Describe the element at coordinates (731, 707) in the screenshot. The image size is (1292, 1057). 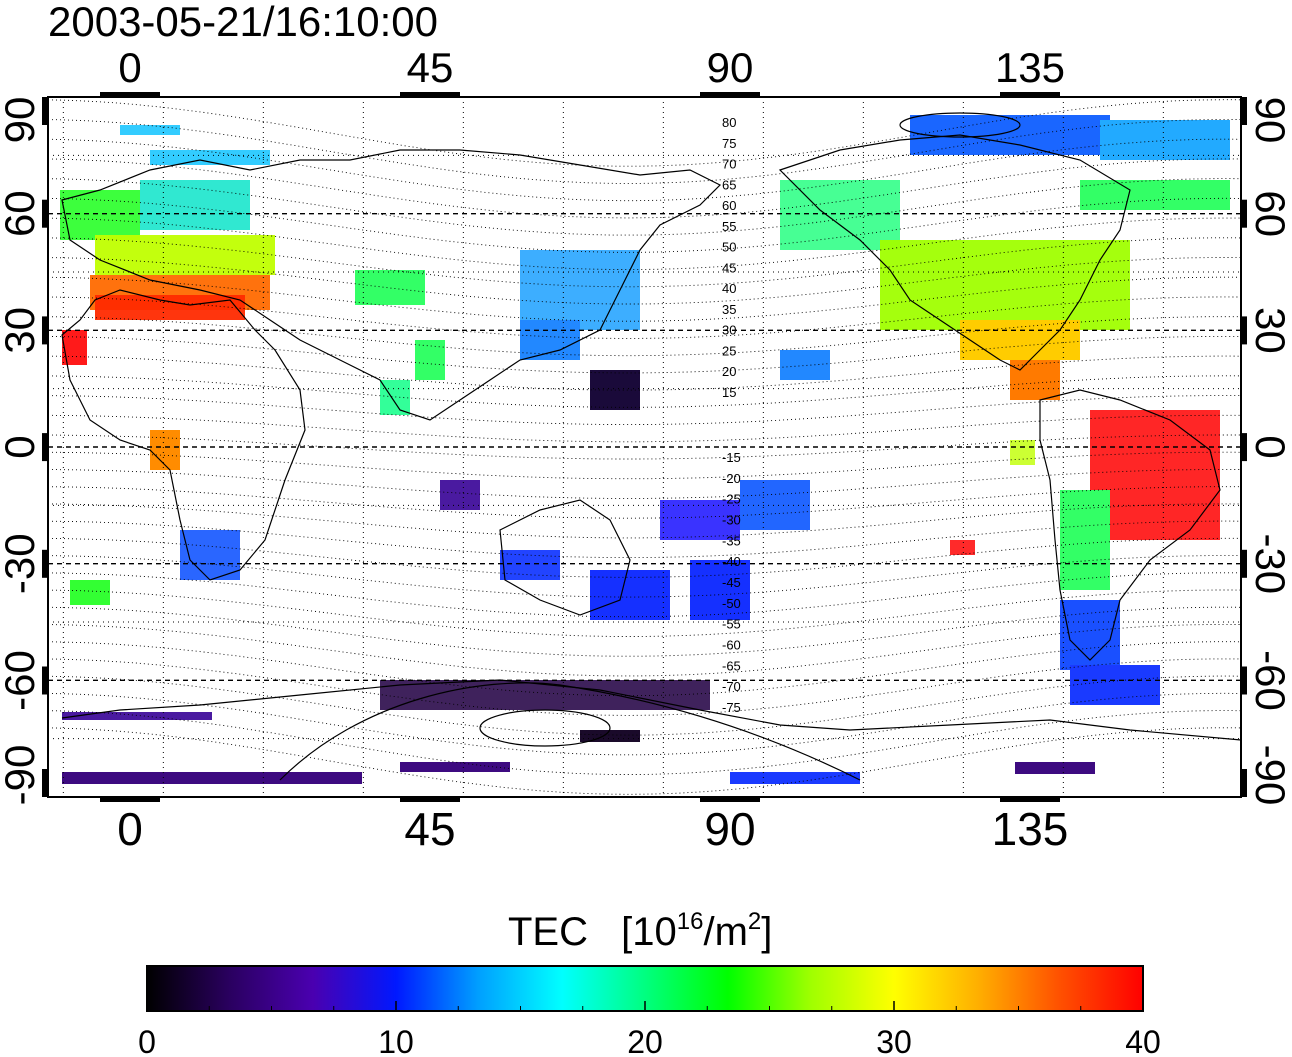
I see `contour-label: -75` at that location.